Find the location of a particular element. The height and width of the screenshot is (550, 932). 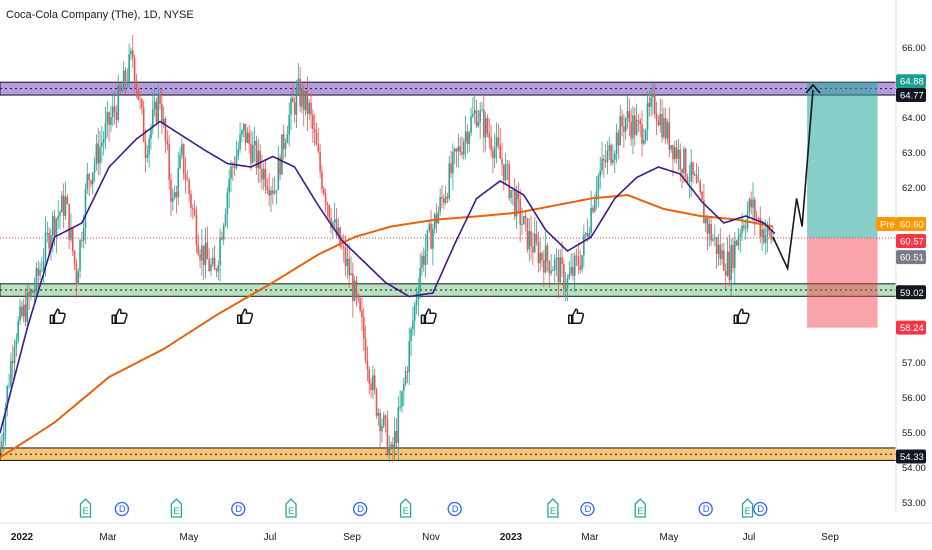

price-label: 64.77 is located at coordinates (911, 95).